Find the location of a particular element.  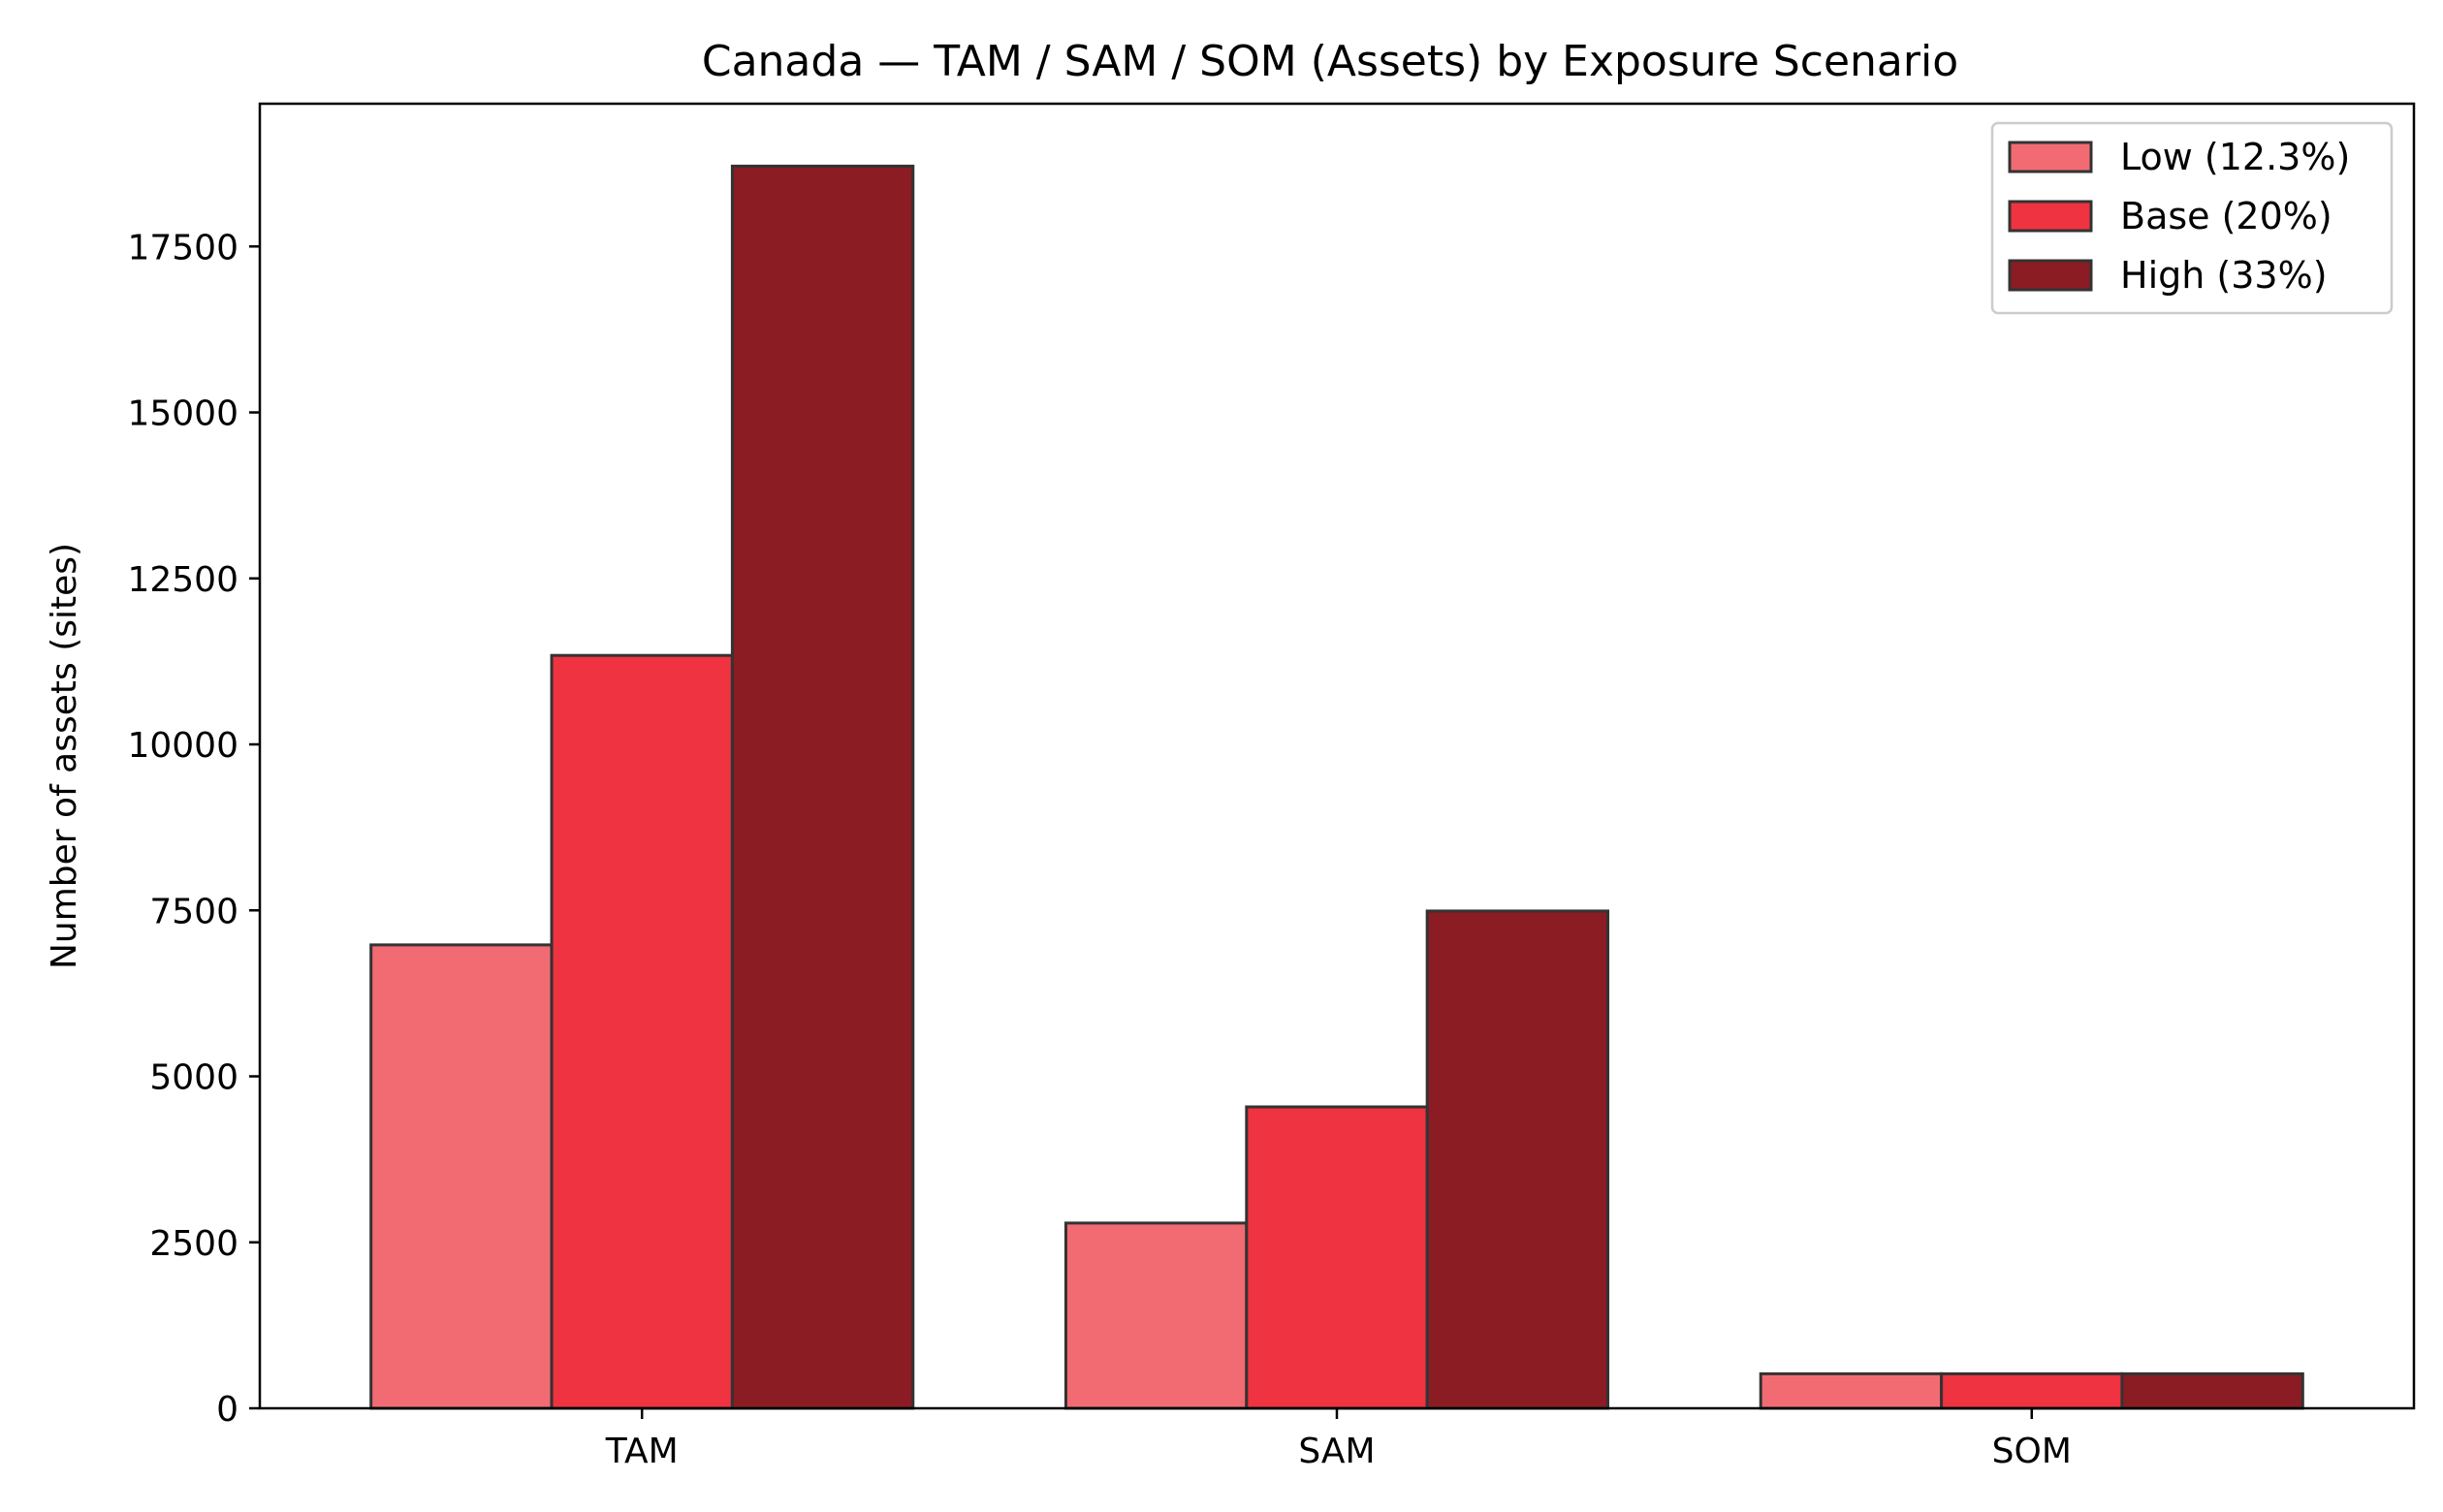

x-tick-label-som: SOM is located at coordinates (2032, 1452).